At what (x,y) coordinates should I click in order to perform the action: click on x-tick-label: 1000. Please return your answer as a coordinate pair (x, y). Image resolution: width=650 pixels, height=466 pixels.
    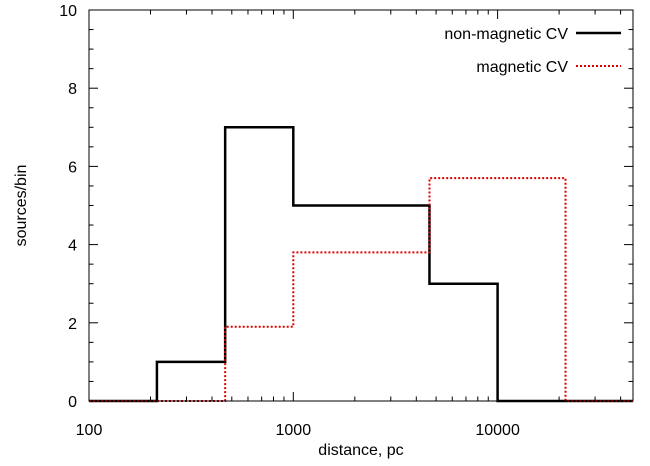
    Looking at the image, I should click on (294, 430).